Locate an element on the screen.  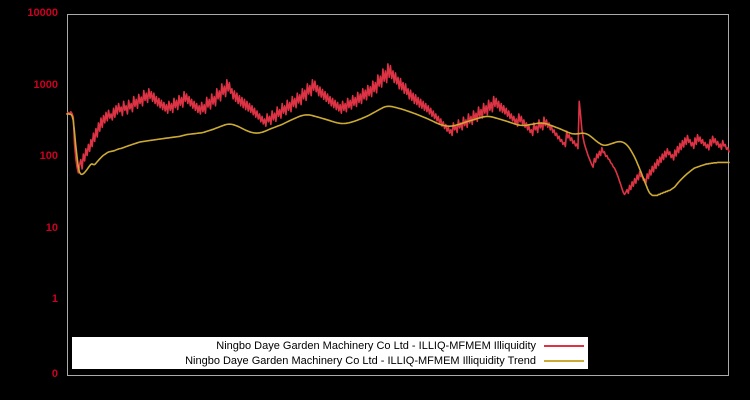
legend-swatch-illiquidity is located at coordinates (564, 345).